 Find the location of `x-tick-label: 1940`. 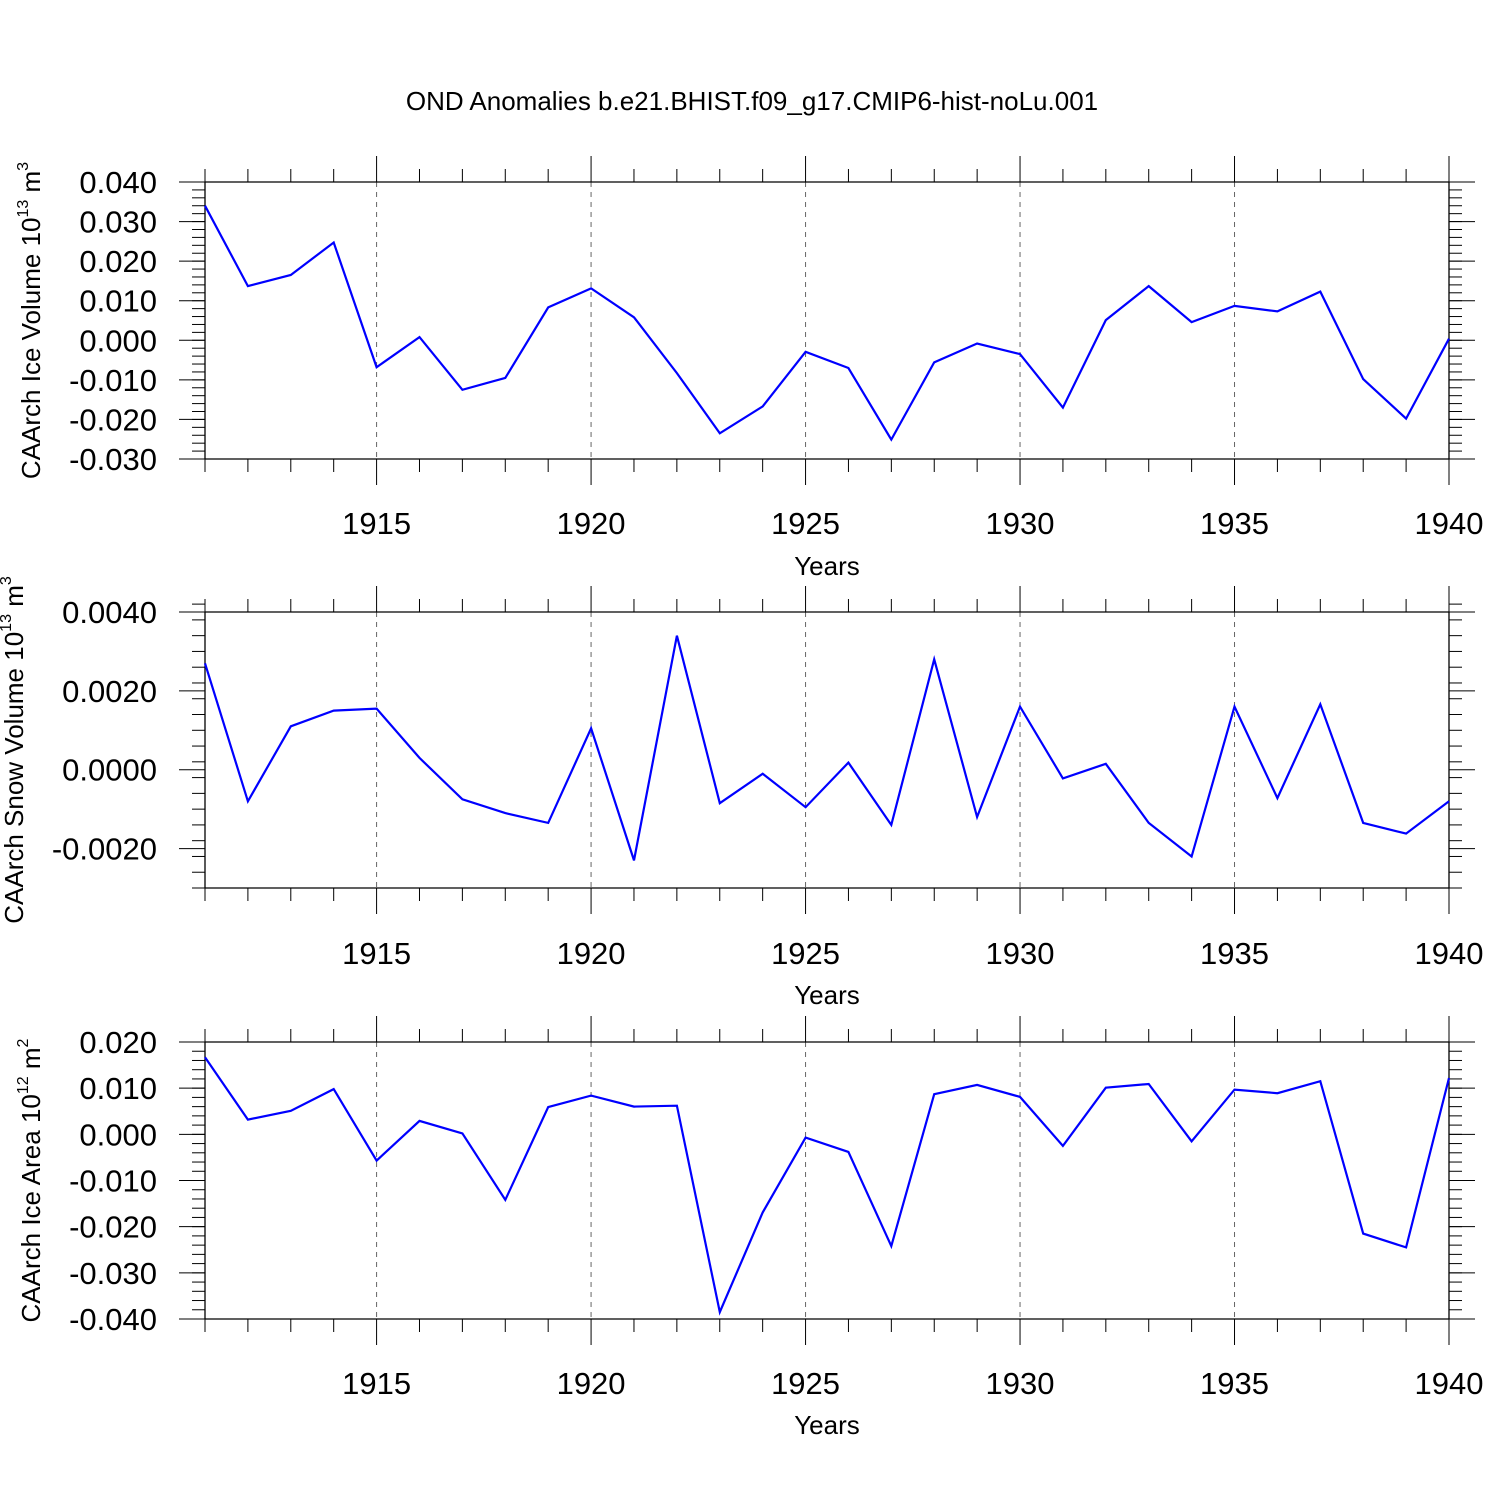

x-tick-label: 1940 is located at coordinates (1449, 1383).